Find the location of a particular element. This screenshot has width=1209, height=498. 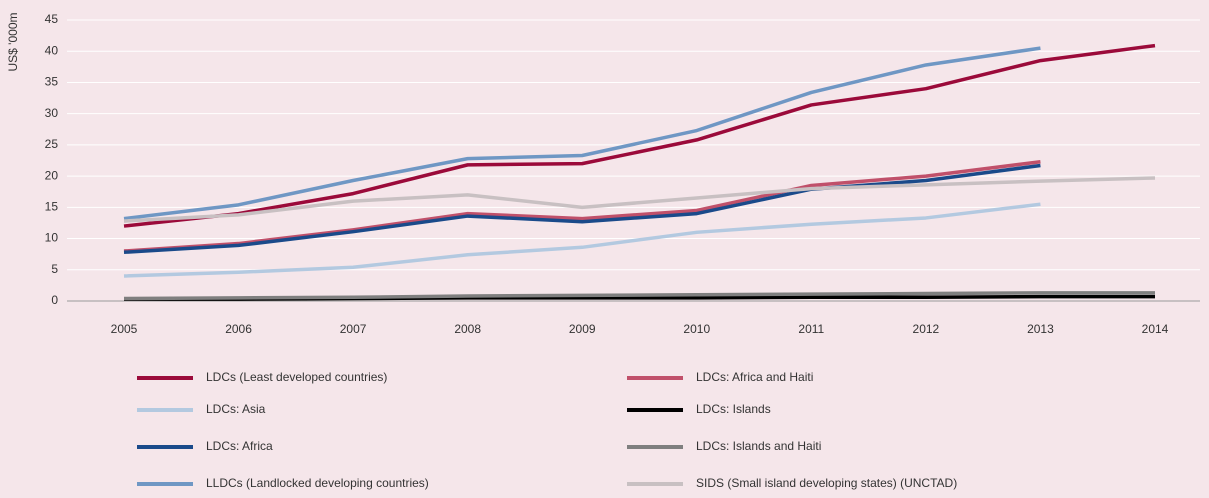

y-tick-label: 40 is located at coordinates (52, 50).